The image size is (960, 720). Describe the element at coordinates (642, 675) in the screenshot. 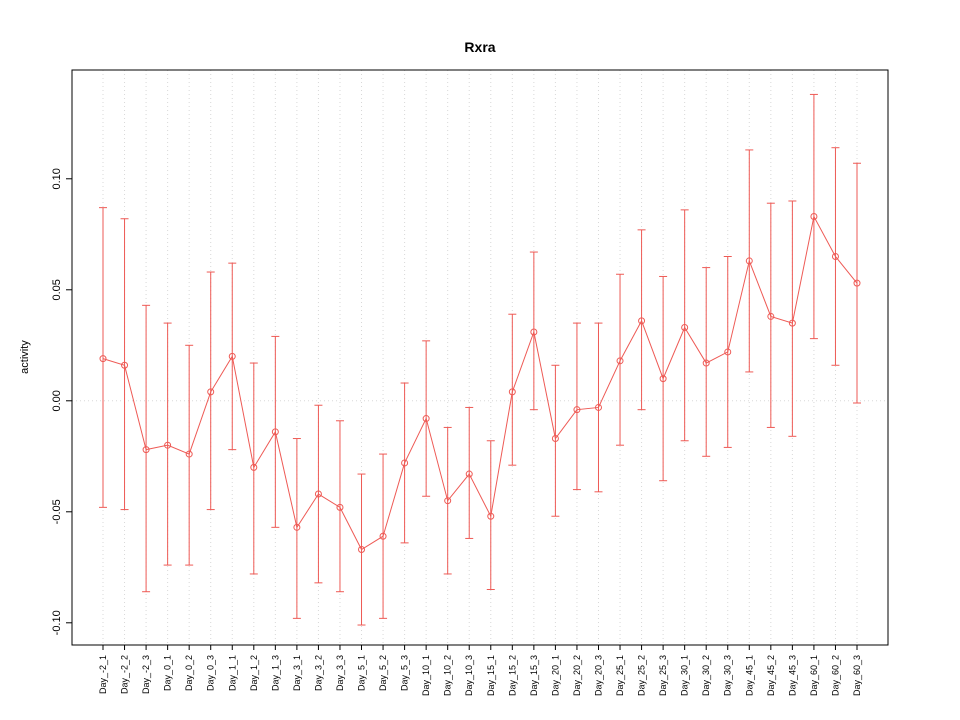

I see `x-tick-label: Day_25_2` at that location.